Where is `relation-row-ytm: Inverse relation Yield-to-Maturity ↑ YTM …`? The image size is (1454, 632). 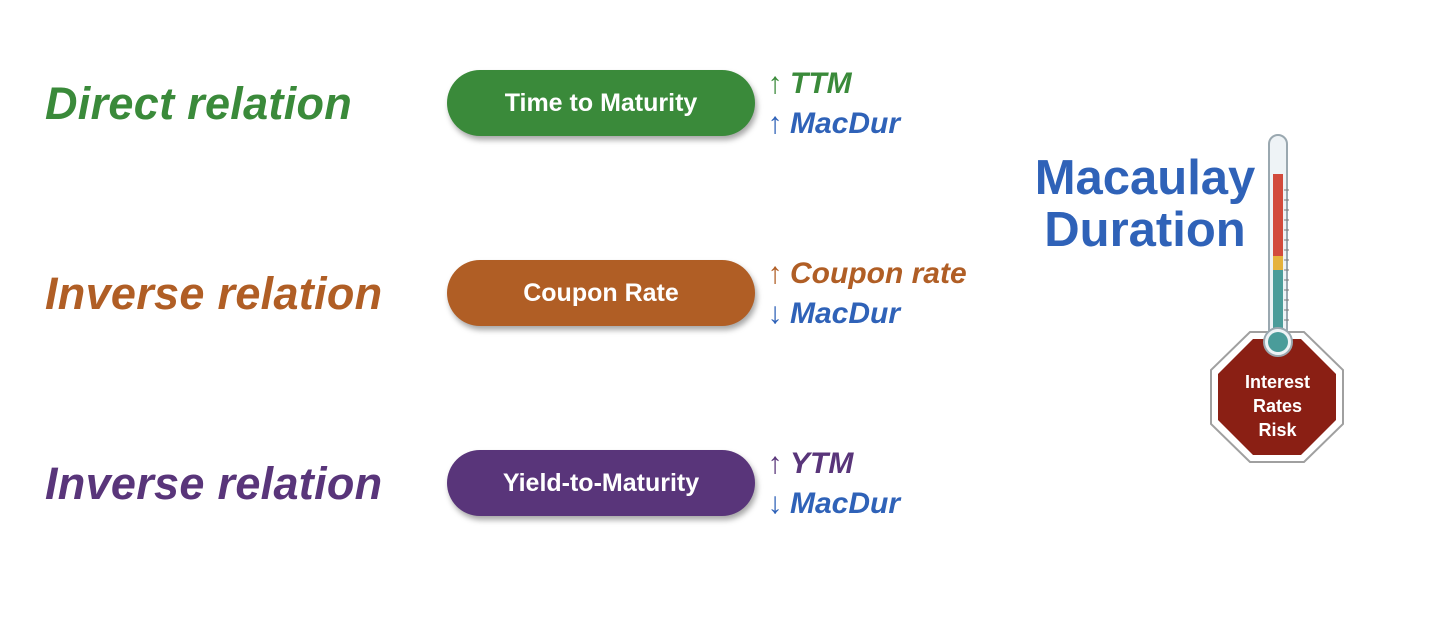
relation-row-ytm: Inverse relation Yield-to-Maturity ↑ YTM … is located at coordinates (500, 490).